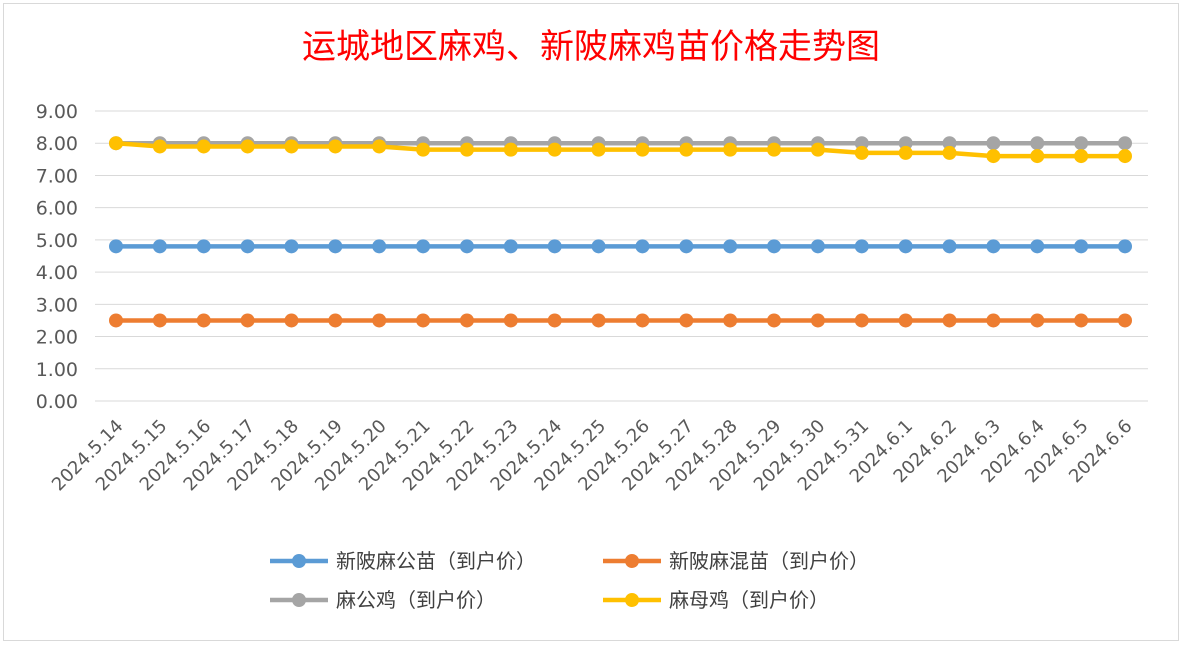 The image size is (1183, 645). I want to click on legend-label: 新陂麻混苗（到户价）, so click(769, 561).